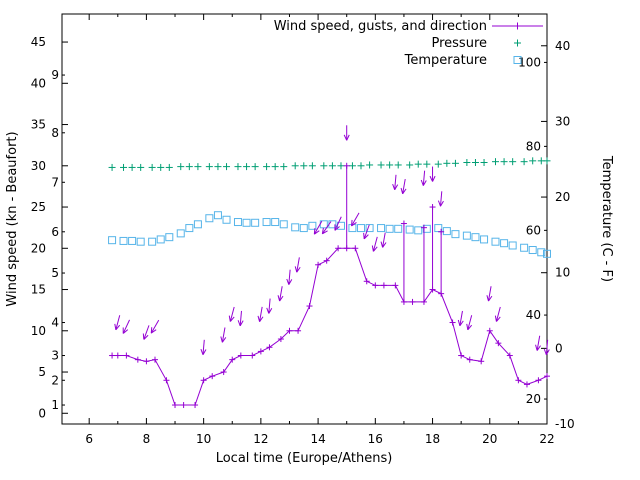  I want to click on y-left-axis-title: Wind speed (kn - Beaufort), so click(12, 218).